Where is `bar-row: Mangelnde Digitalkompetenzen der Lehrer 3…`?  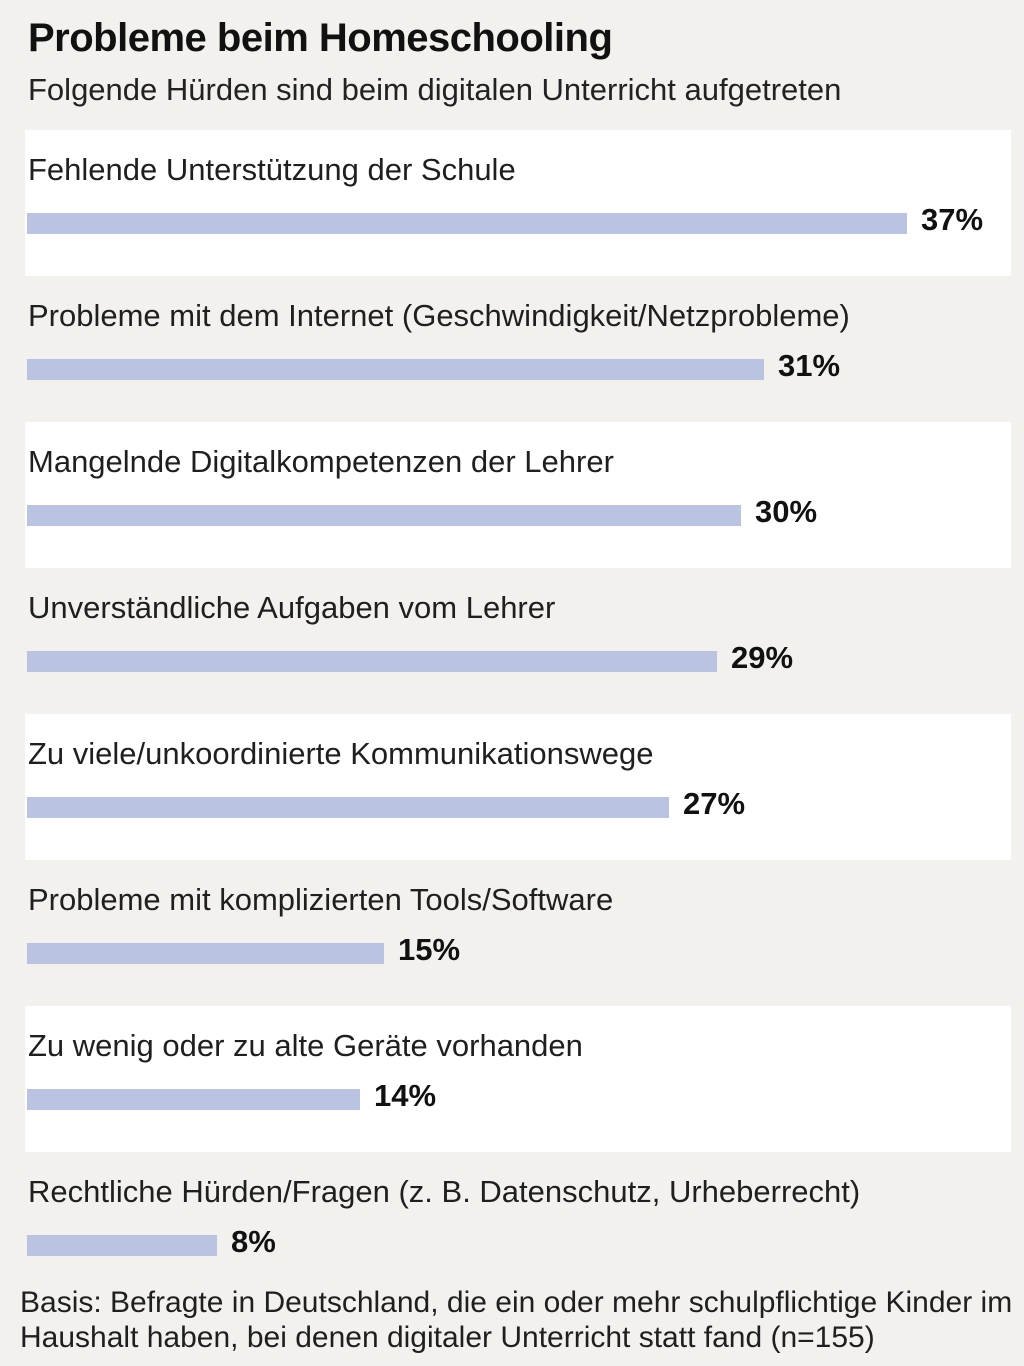
bar-row: Mangelnde Digitalkompetenzen der Lehrer 3… is located at coordinates (518, 495).